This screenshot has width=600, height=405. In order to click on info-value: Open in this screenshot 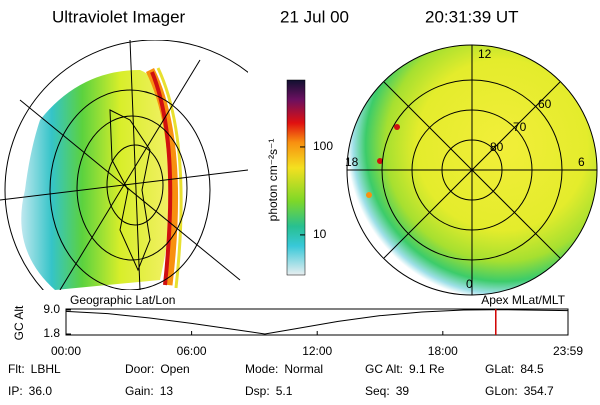, I will do `click(174, 369)`.